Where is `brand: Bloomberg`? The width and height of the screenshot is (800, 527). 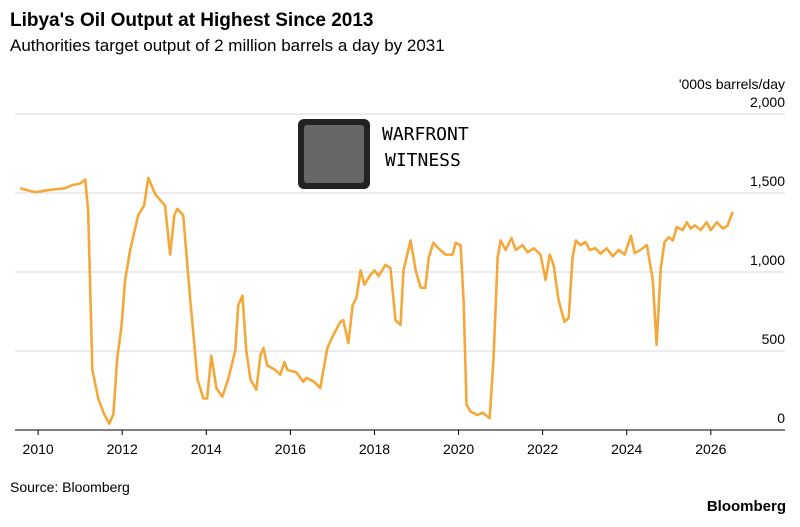
brand: Bloomberg is located at coordinates (746, 506).